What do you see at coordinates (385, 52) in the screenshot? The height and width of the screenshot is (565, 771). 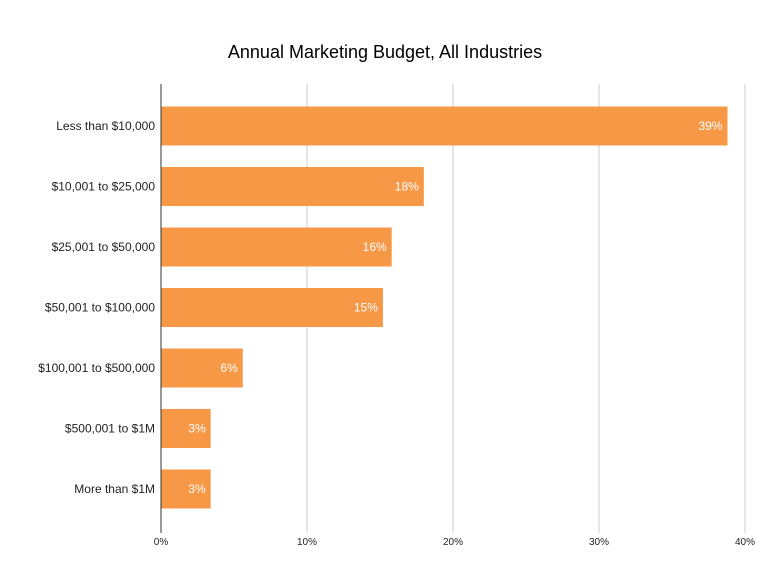 I see `chart-title: Annual Marketing Budget, All Industries` at bounding box center [385, 52].